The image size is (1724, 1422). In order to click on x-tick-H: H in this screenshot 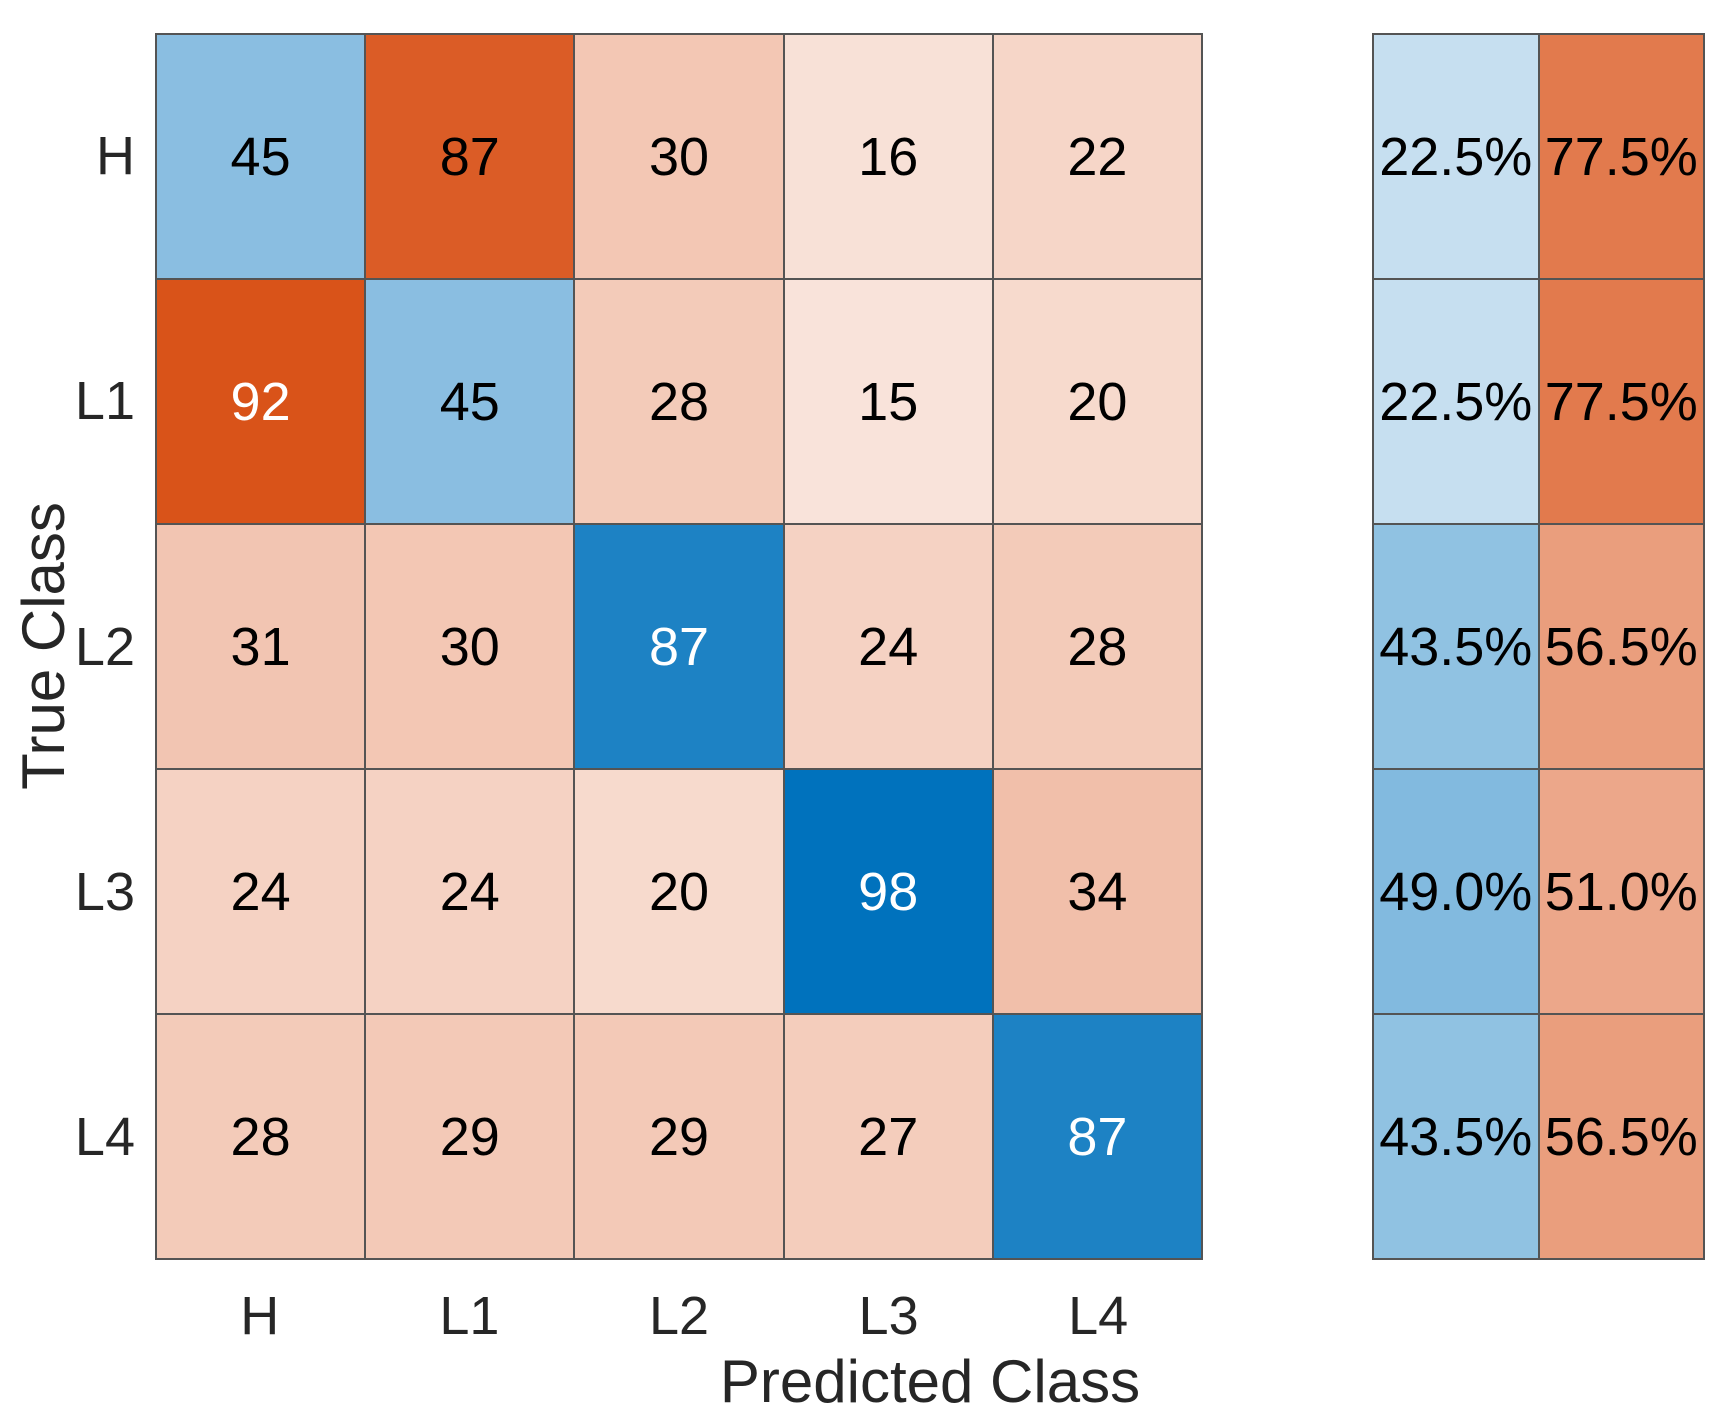, I will do `click(260, 1316)`.